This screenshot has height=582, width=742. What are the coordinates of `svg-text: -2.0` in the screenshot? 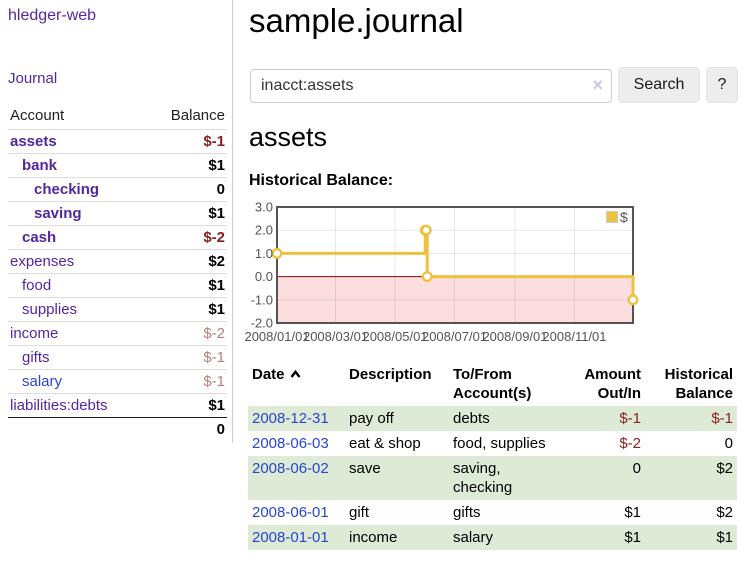 It's located at (262, 323).